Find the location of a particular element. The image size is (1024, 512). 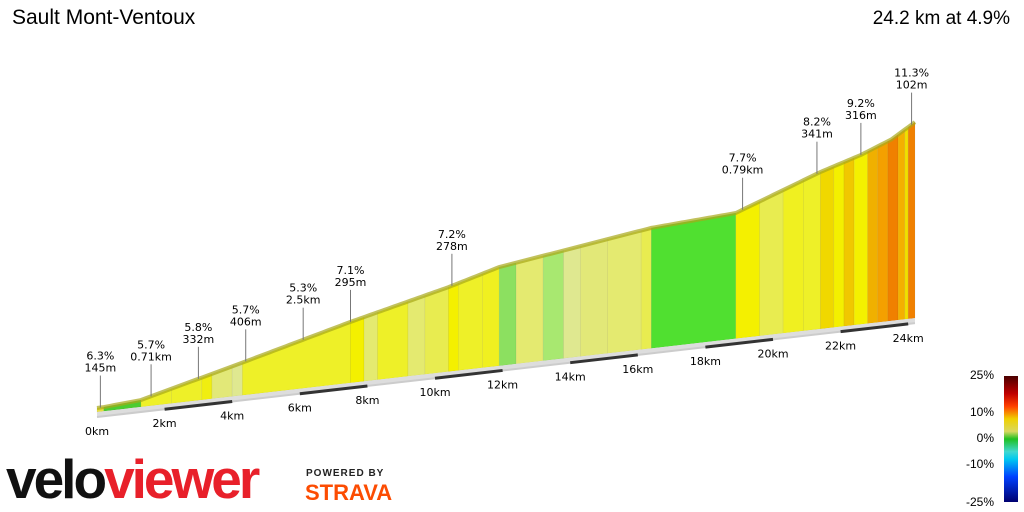

gradient-legend: 25% 10% 0% -10% -25% is located at coordinates (992, 438).